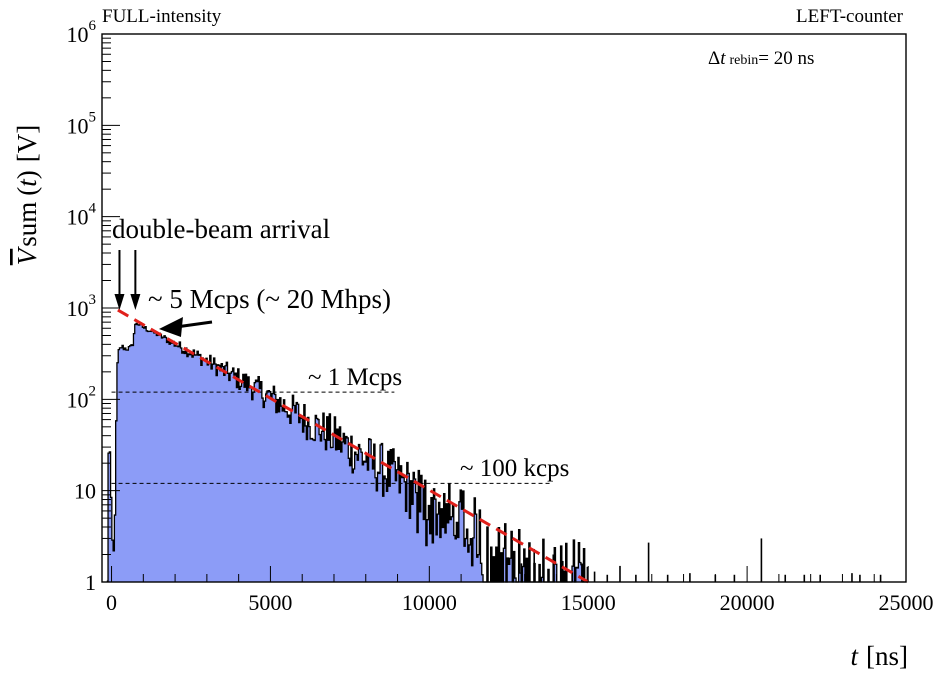  What do you see at coordinates (93, 209) in the screenshot?
I see `y-tick-exponent: 4` at bounding box center [93, 209].